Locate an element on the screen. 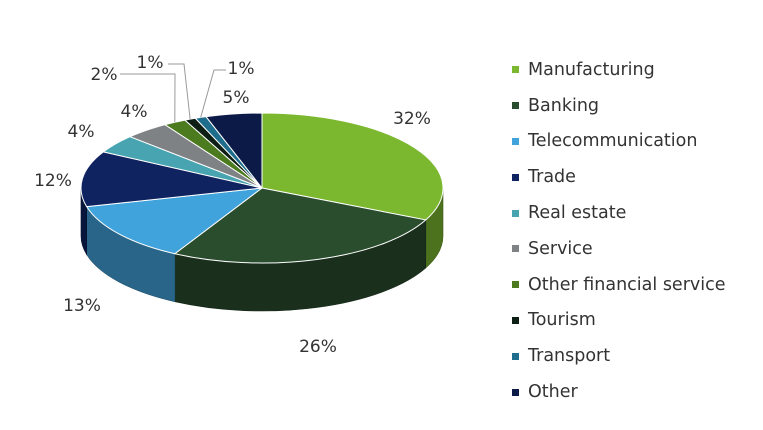 Image resolution: width=763 pixels, height=430 pixels. legend-item: Trade is located at coordinates (619, 177).